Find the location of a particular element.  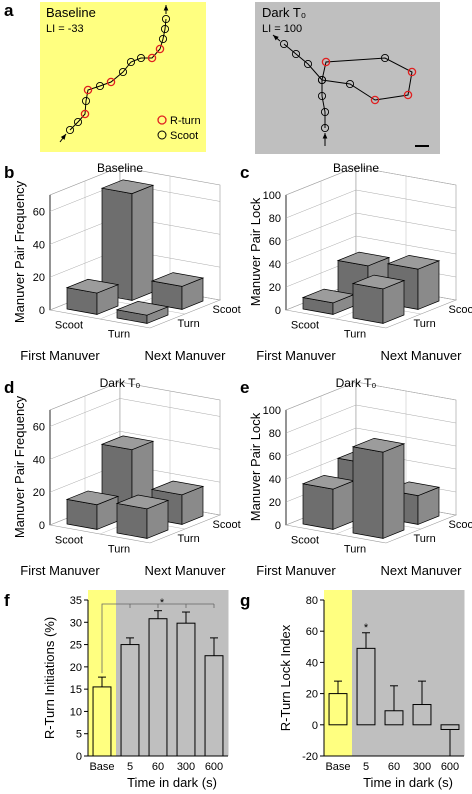

dark-bg is located at coordinates (347, 78).